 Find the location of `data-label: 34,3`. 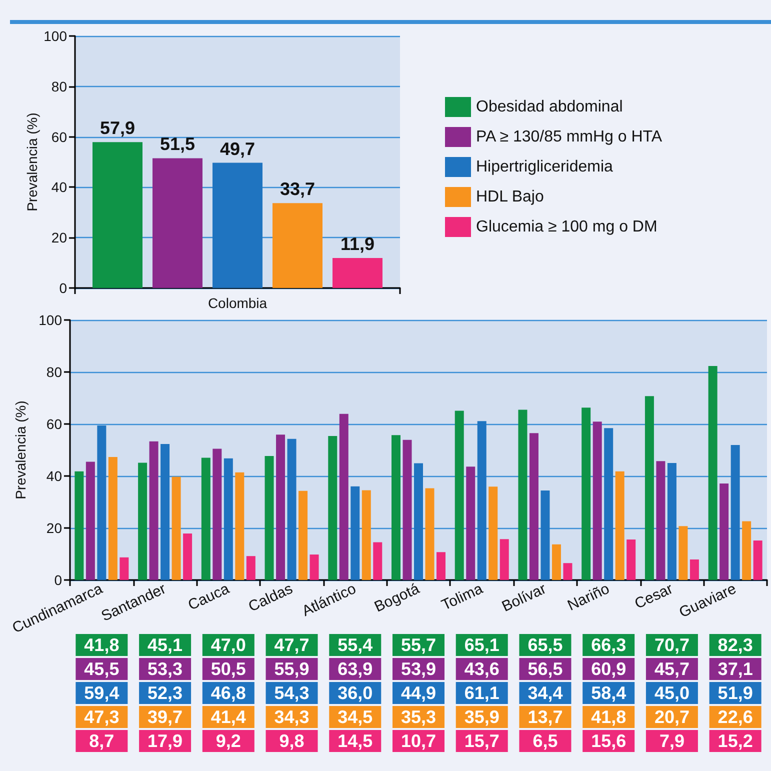

data-label: 34,3 is located at coordinates (292, 717).